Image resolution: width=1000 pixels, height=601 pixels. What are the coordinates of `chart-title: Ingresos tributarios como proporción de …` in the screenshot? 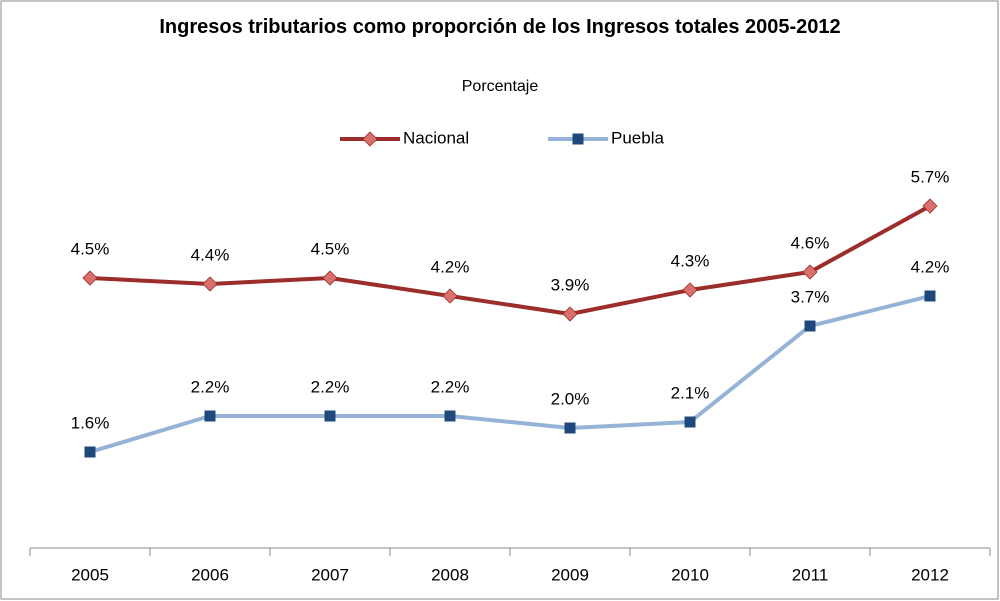 It's located at (500, 27).